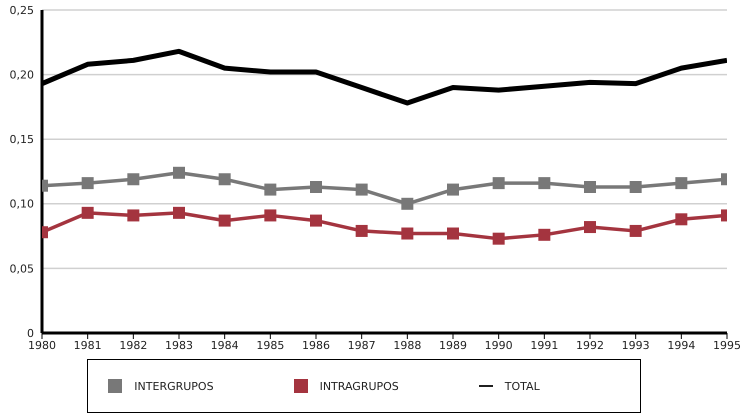 This screenshot has width=742, height=413. What do you see at coordinates (544, 345) in the screenshot?
I see `x-tick-label: 1991` at bounding box center [544, 345].